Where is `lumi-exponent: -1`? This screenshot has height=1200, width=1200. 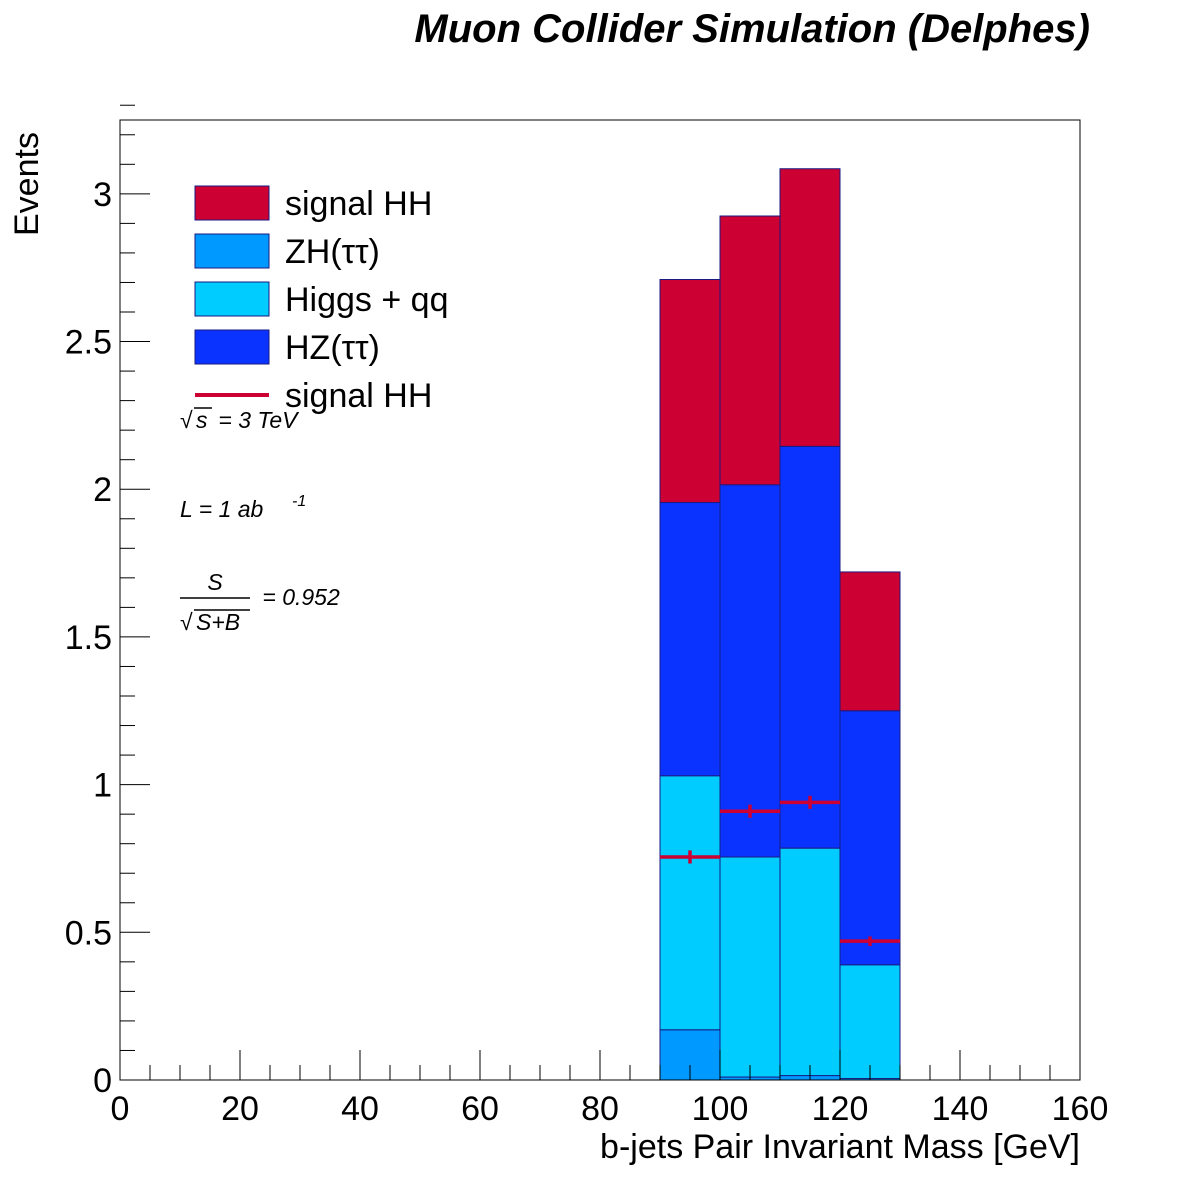
lumi-exponent: -1 is located at coordinates (299, 501).